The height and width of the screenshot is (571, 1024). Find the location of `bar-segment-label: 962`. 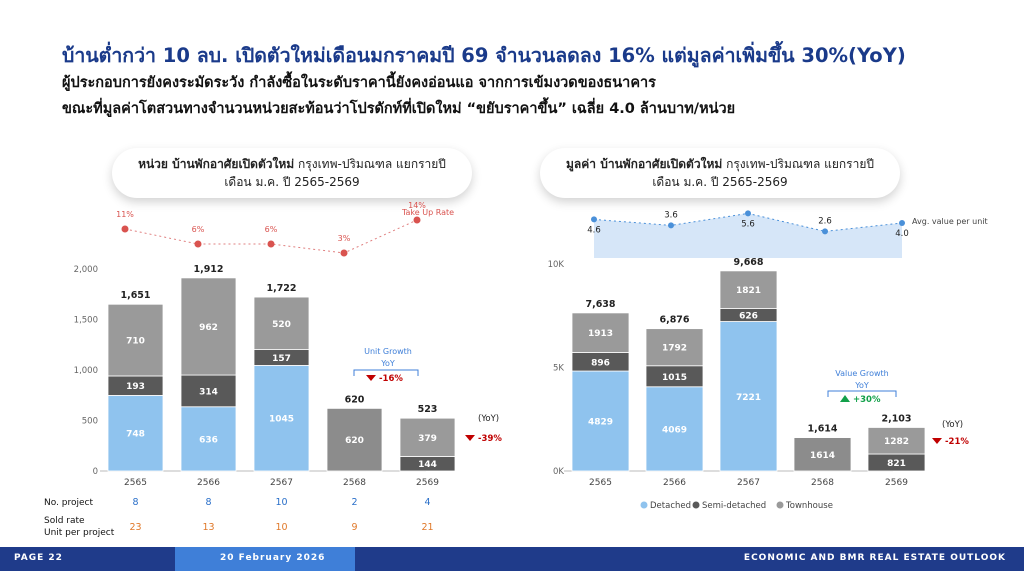

bar-segment-label: 962 is located at coordinates (208, 328).